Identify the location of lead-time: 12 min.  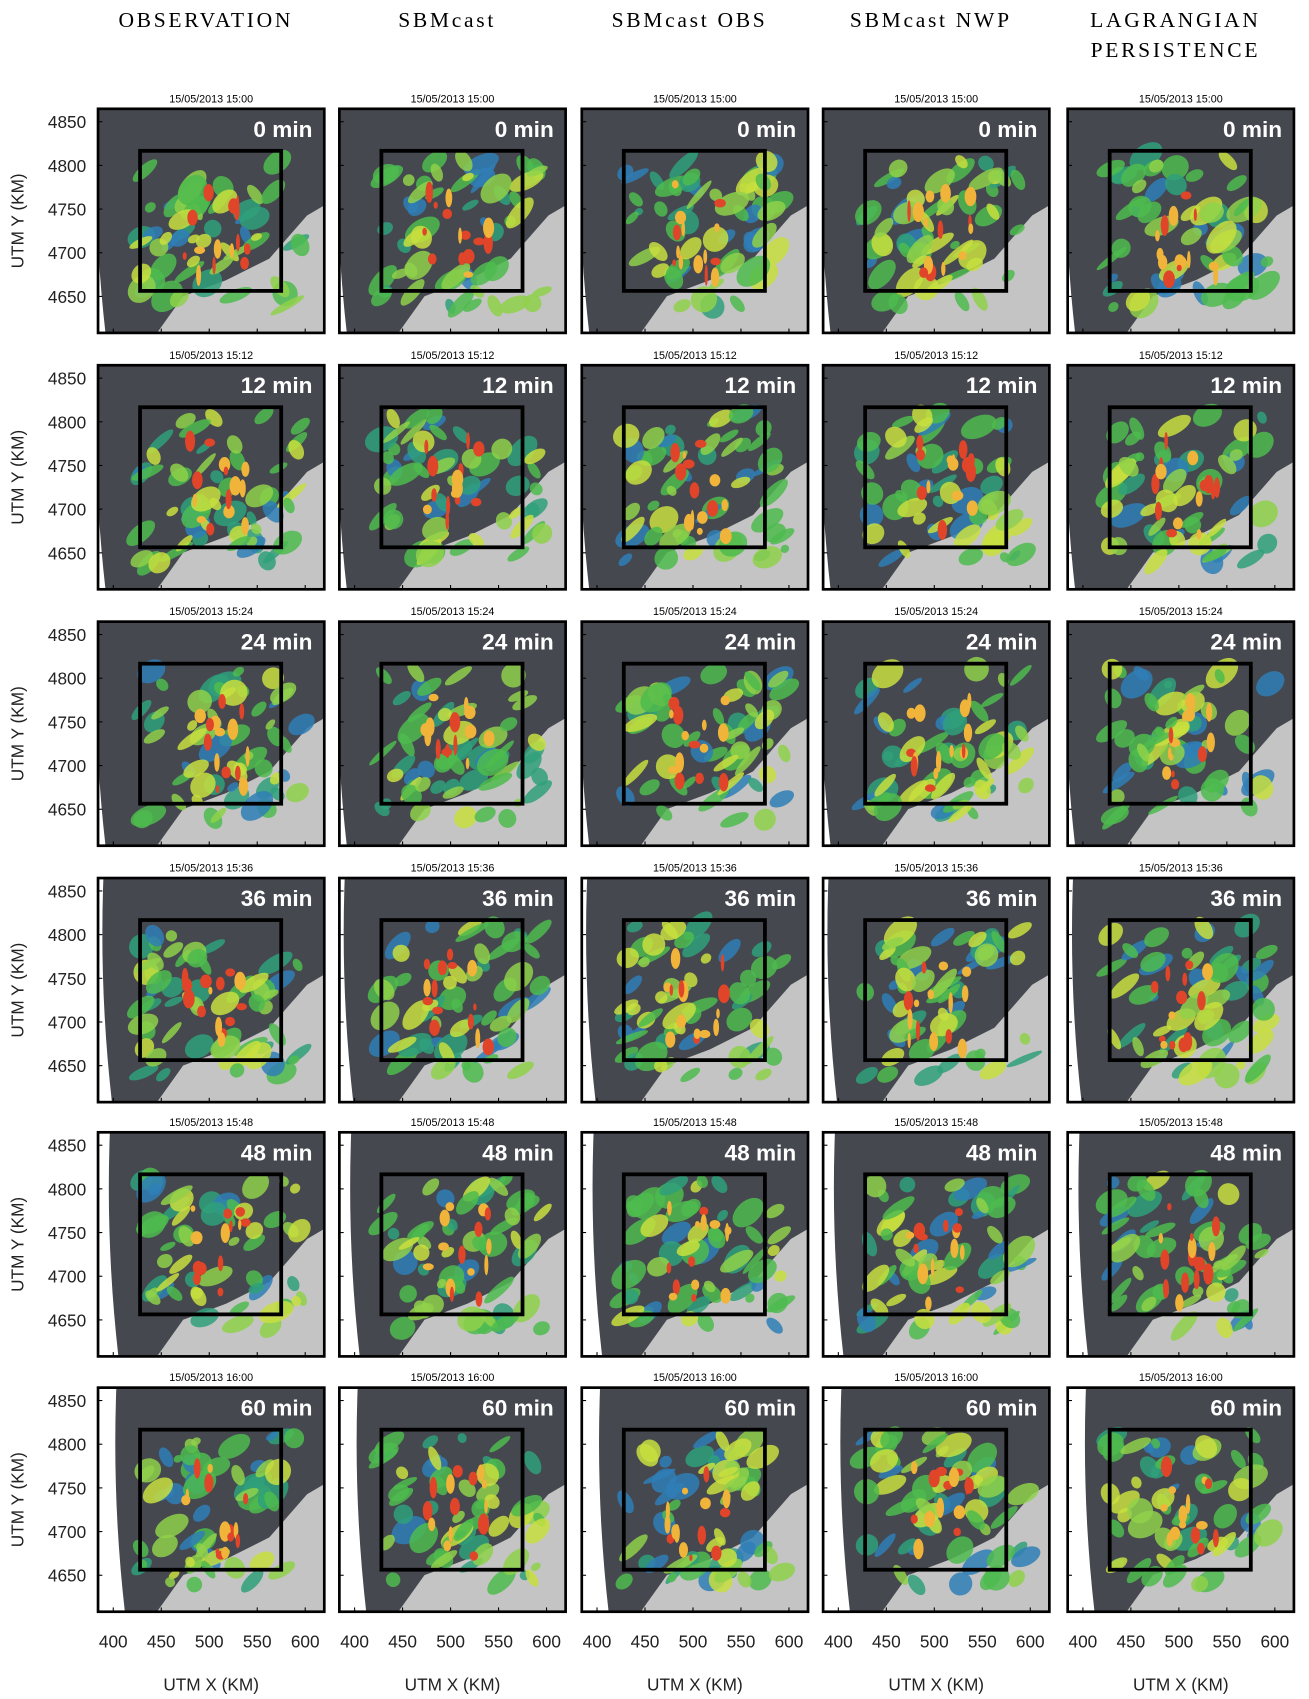
(518, 385).